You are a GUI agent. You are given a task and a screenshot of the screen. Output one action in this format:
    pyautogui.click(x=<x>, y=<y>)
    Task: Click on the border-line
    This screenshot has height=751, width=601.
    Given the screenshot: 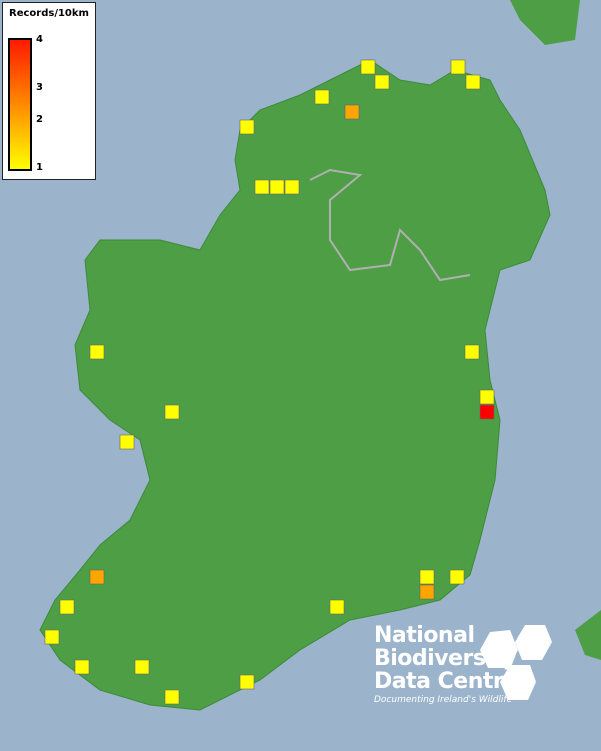 What is the action you would take?
    pyautogui.click(x=390, y=225)
    